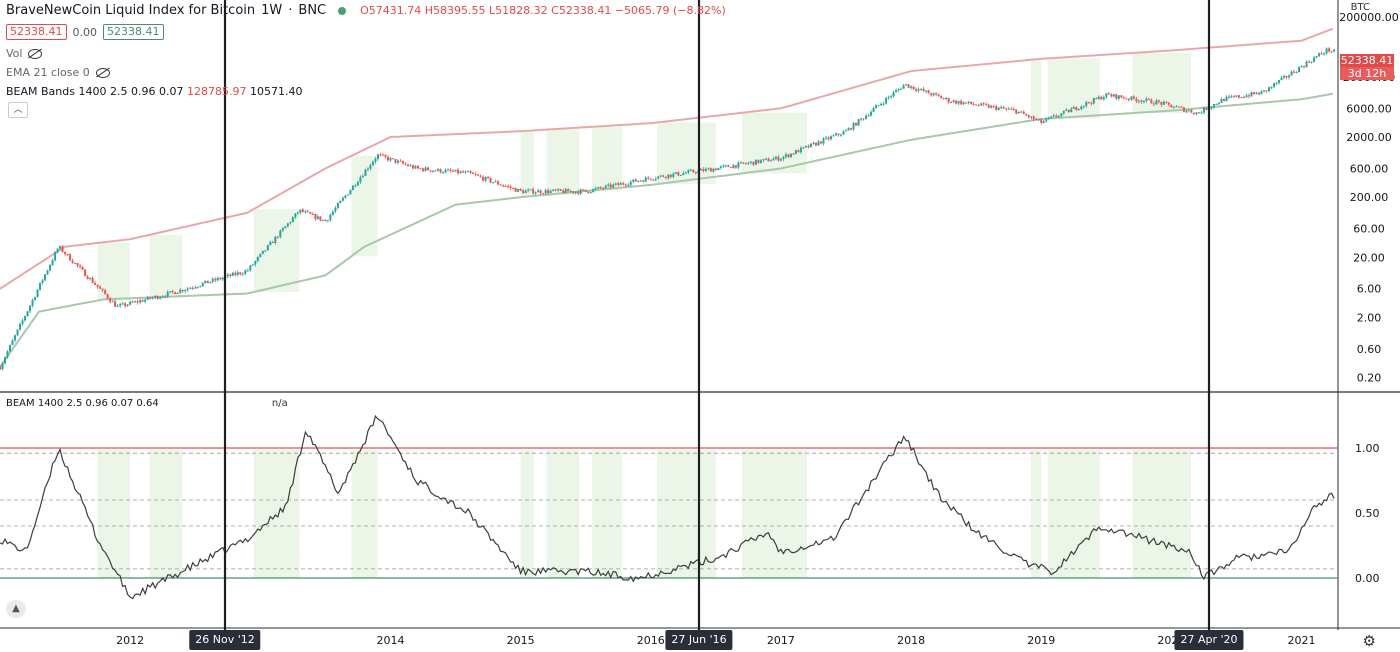 The width and height of the screenshot is (1400, 652). Describe the element at coordinates (133, 32) in the screenshot. I see `buy-price-badge: 52338.41` at that location.